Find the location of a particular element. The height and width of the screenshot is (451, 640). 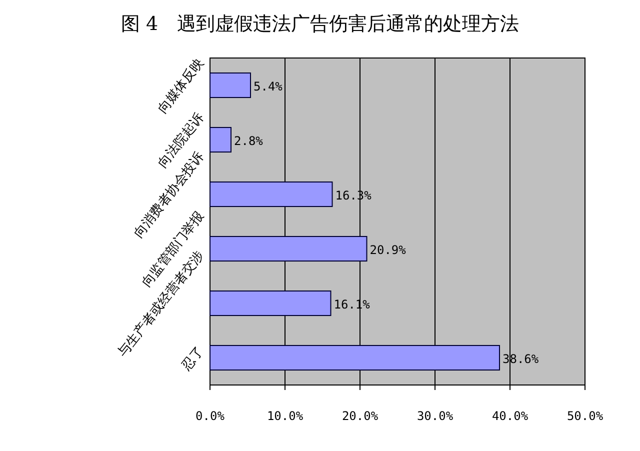

x-tick-label: 10.0% is located at coordinates (285, 416).